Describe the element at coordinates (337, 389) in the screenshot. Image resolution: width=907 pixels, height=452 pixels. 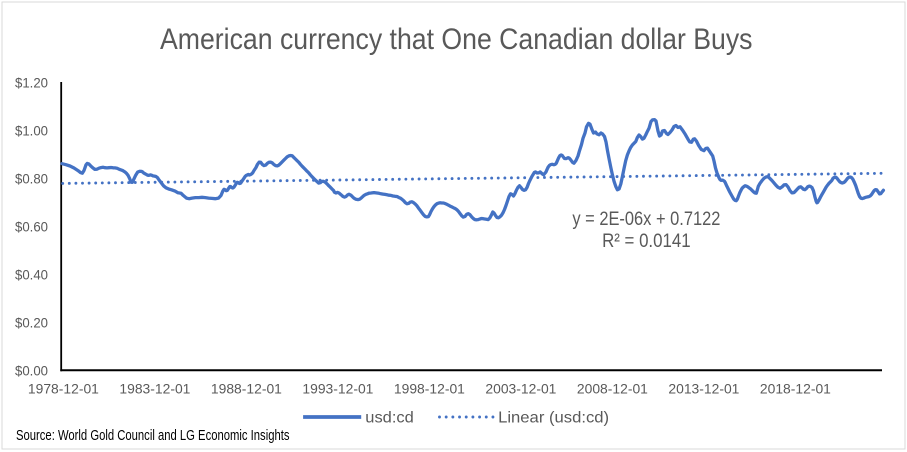
I see `svg-text: 1993-12-01` at that location.